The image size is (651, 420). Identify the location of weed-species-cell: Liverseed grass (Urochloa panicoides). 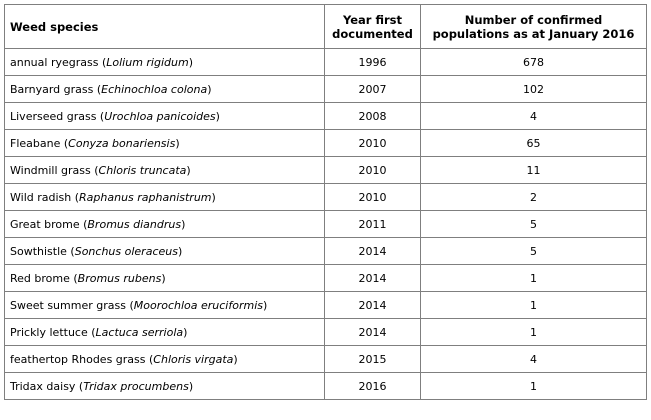
(164, 116).